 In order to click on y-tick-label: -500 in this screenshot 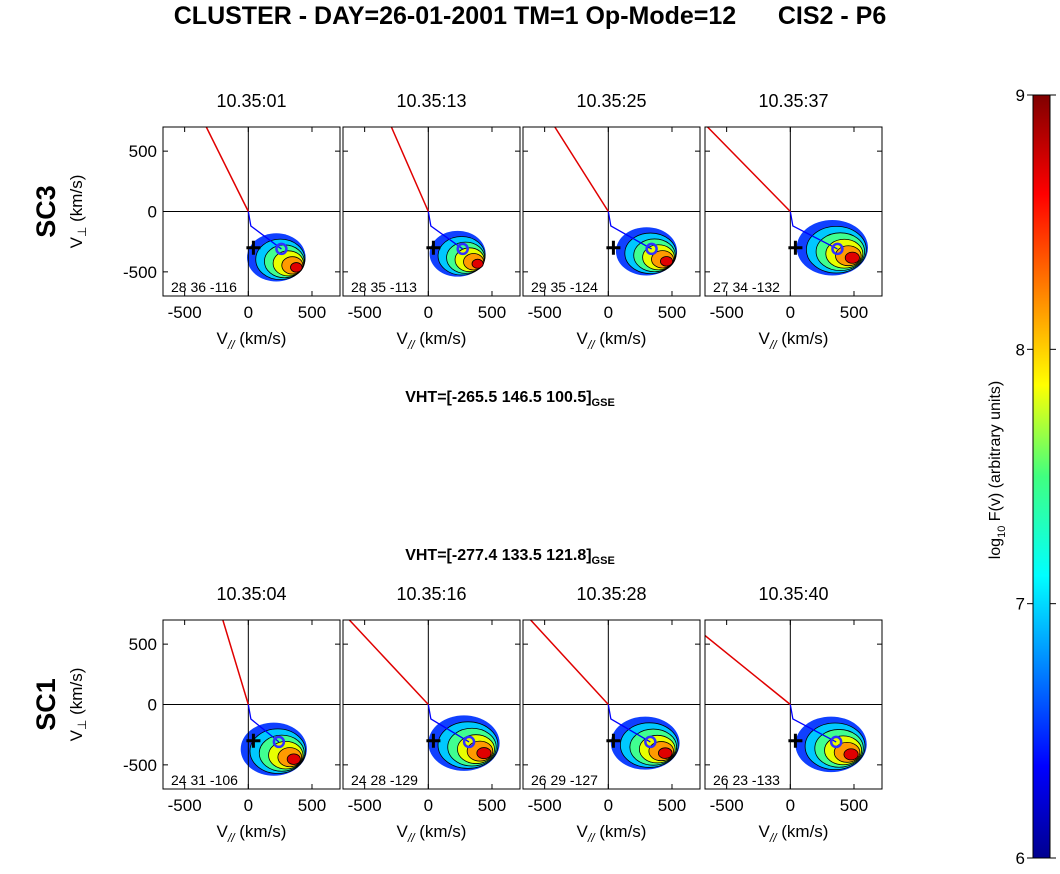, I will do `click(140, 272)`.